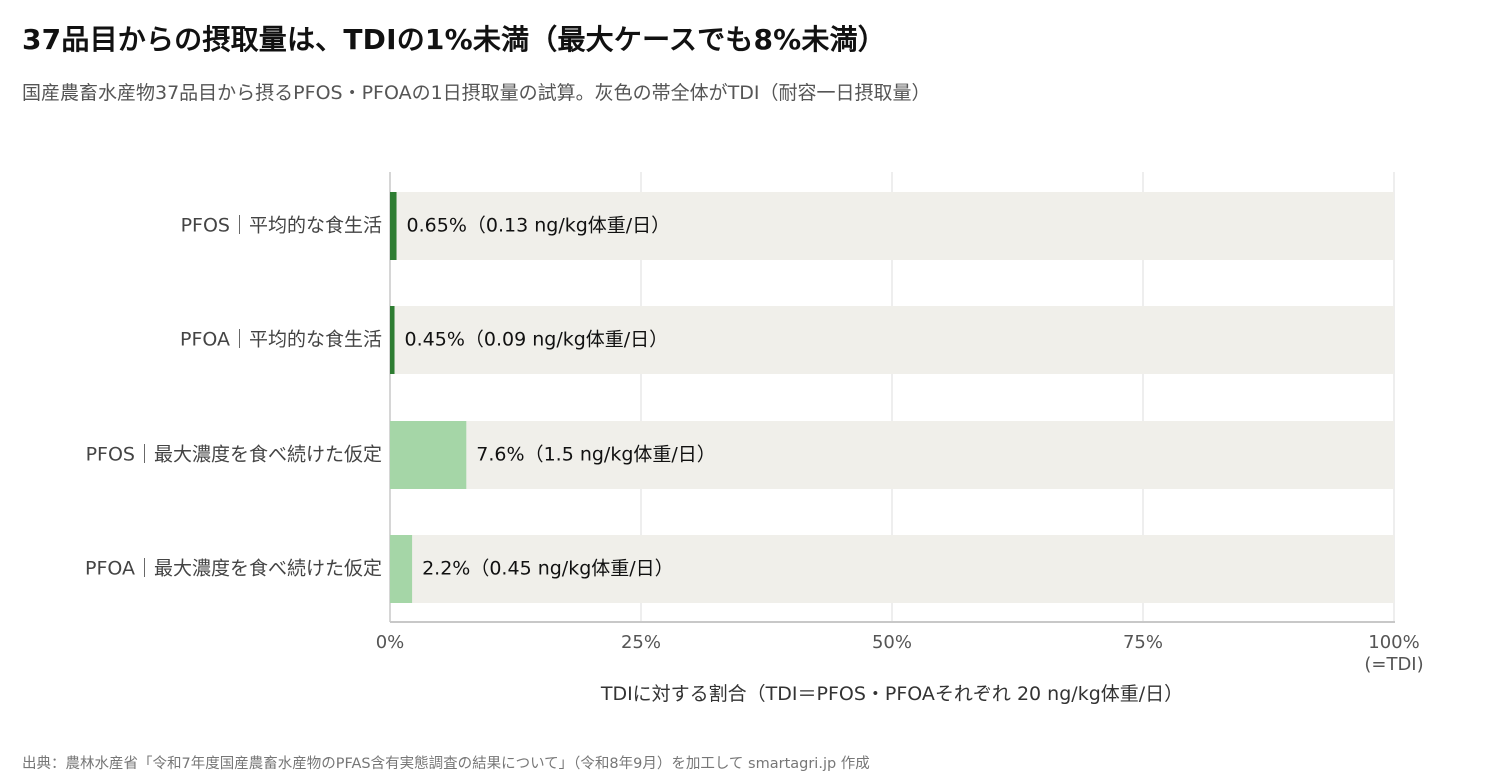  I want to click on x-tick-sublabel: (=TDI), so click(1393, 664).